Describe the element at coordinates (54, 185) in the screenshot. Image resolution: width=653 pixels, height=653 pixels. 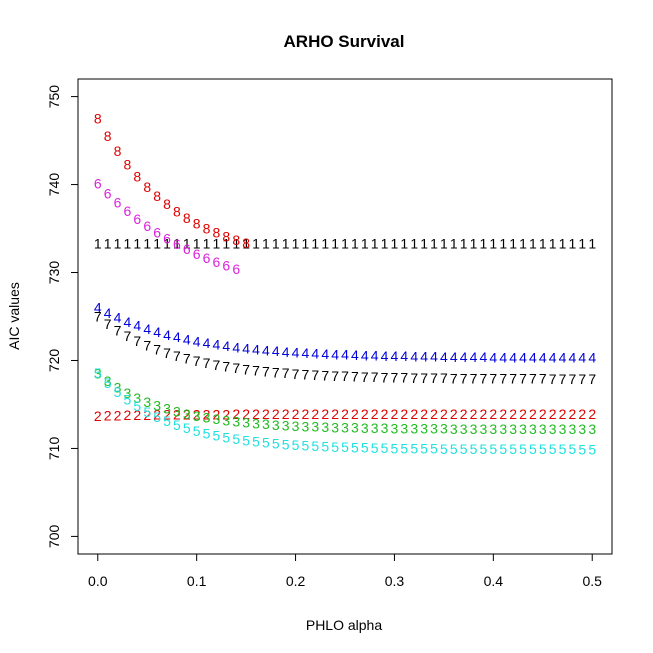
I see `y-tick-label: 740` at that location.